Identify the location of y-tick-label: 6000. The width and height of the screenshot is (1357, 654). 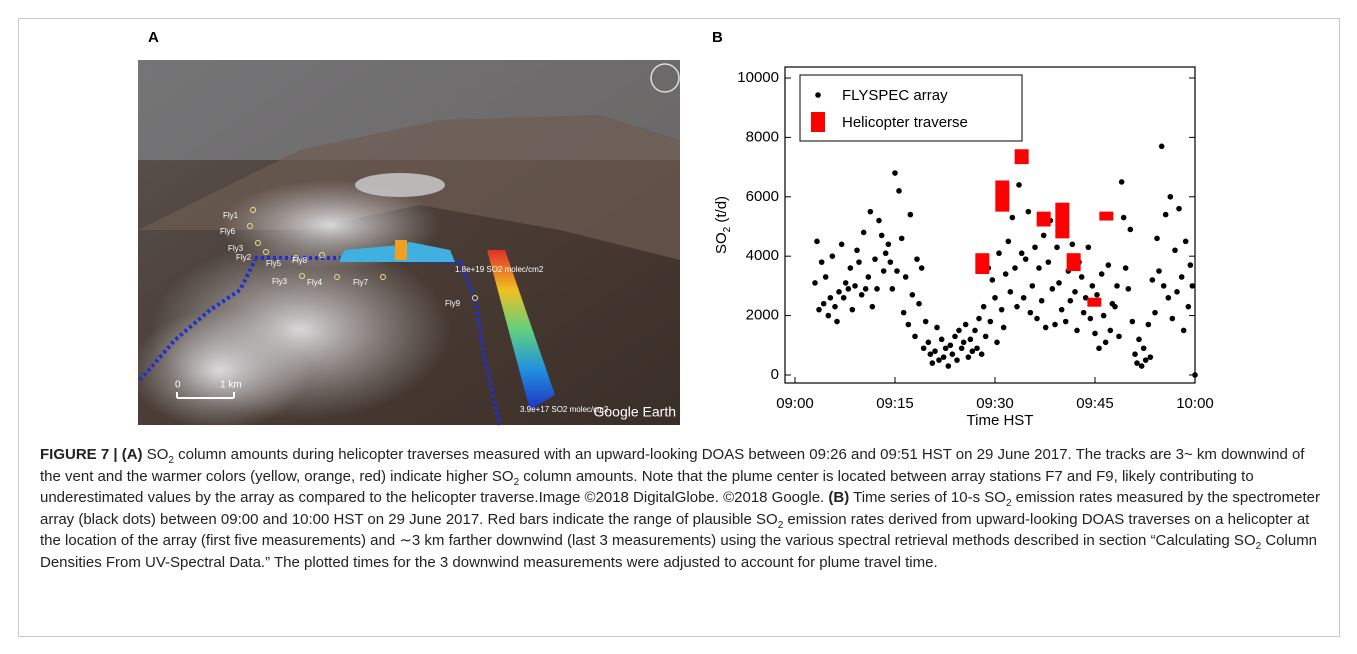
(762, 196).